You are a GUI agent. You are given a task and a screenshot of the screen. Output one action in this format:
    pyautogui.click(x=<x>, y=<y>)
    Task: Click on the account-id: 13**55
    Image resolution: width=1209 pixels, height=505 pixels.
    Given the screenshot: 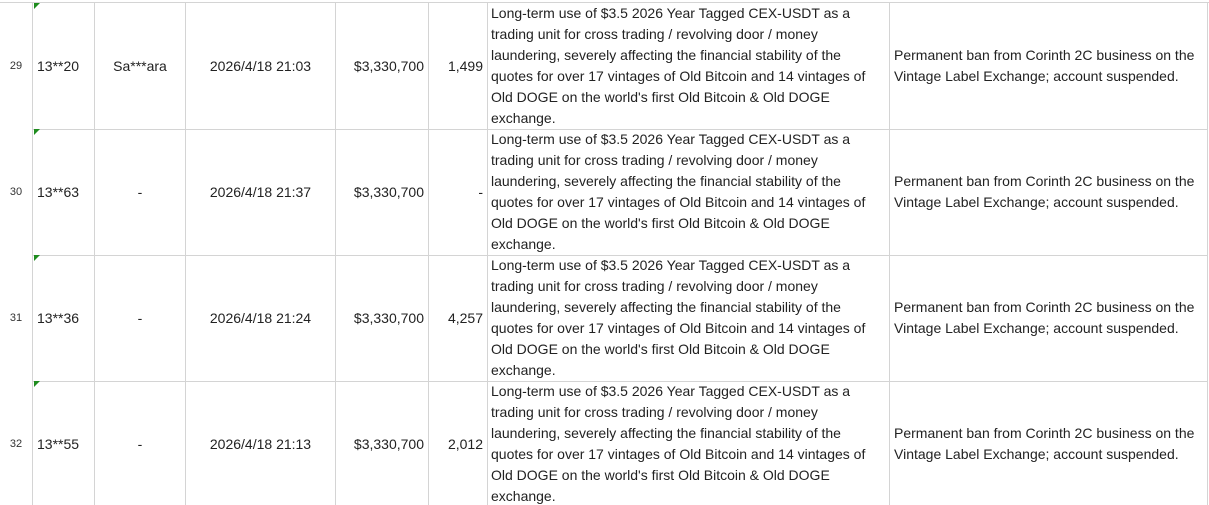 What is the action you would take?
    pyautogui.click(x=64, y=443)
    